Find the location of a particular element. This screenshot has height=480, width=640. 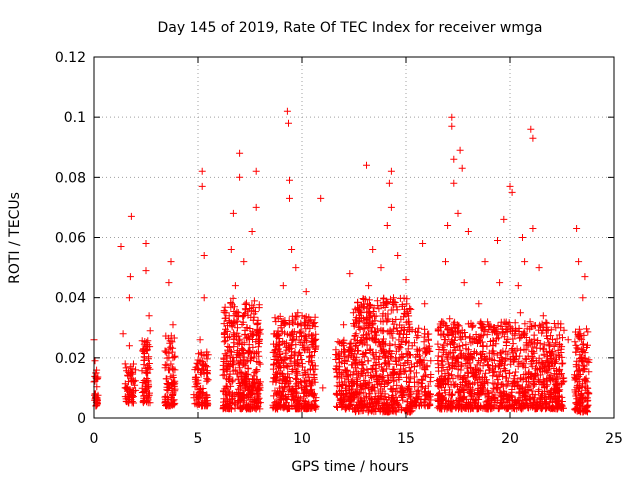

x-tick-label: 25 is located at coordinates (614, 439).